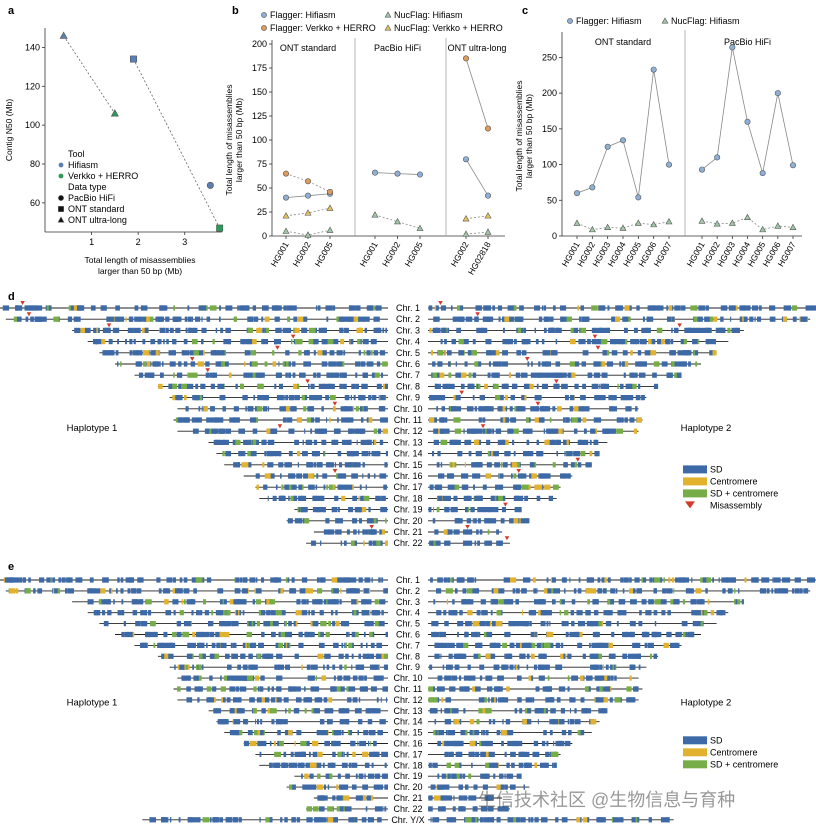 This screenshot has height=832, width=816. What do you see at coordinates (695, 752) in the screenshot?
I see `legend-e-swatch-cen` at bounding box center [695, 752].